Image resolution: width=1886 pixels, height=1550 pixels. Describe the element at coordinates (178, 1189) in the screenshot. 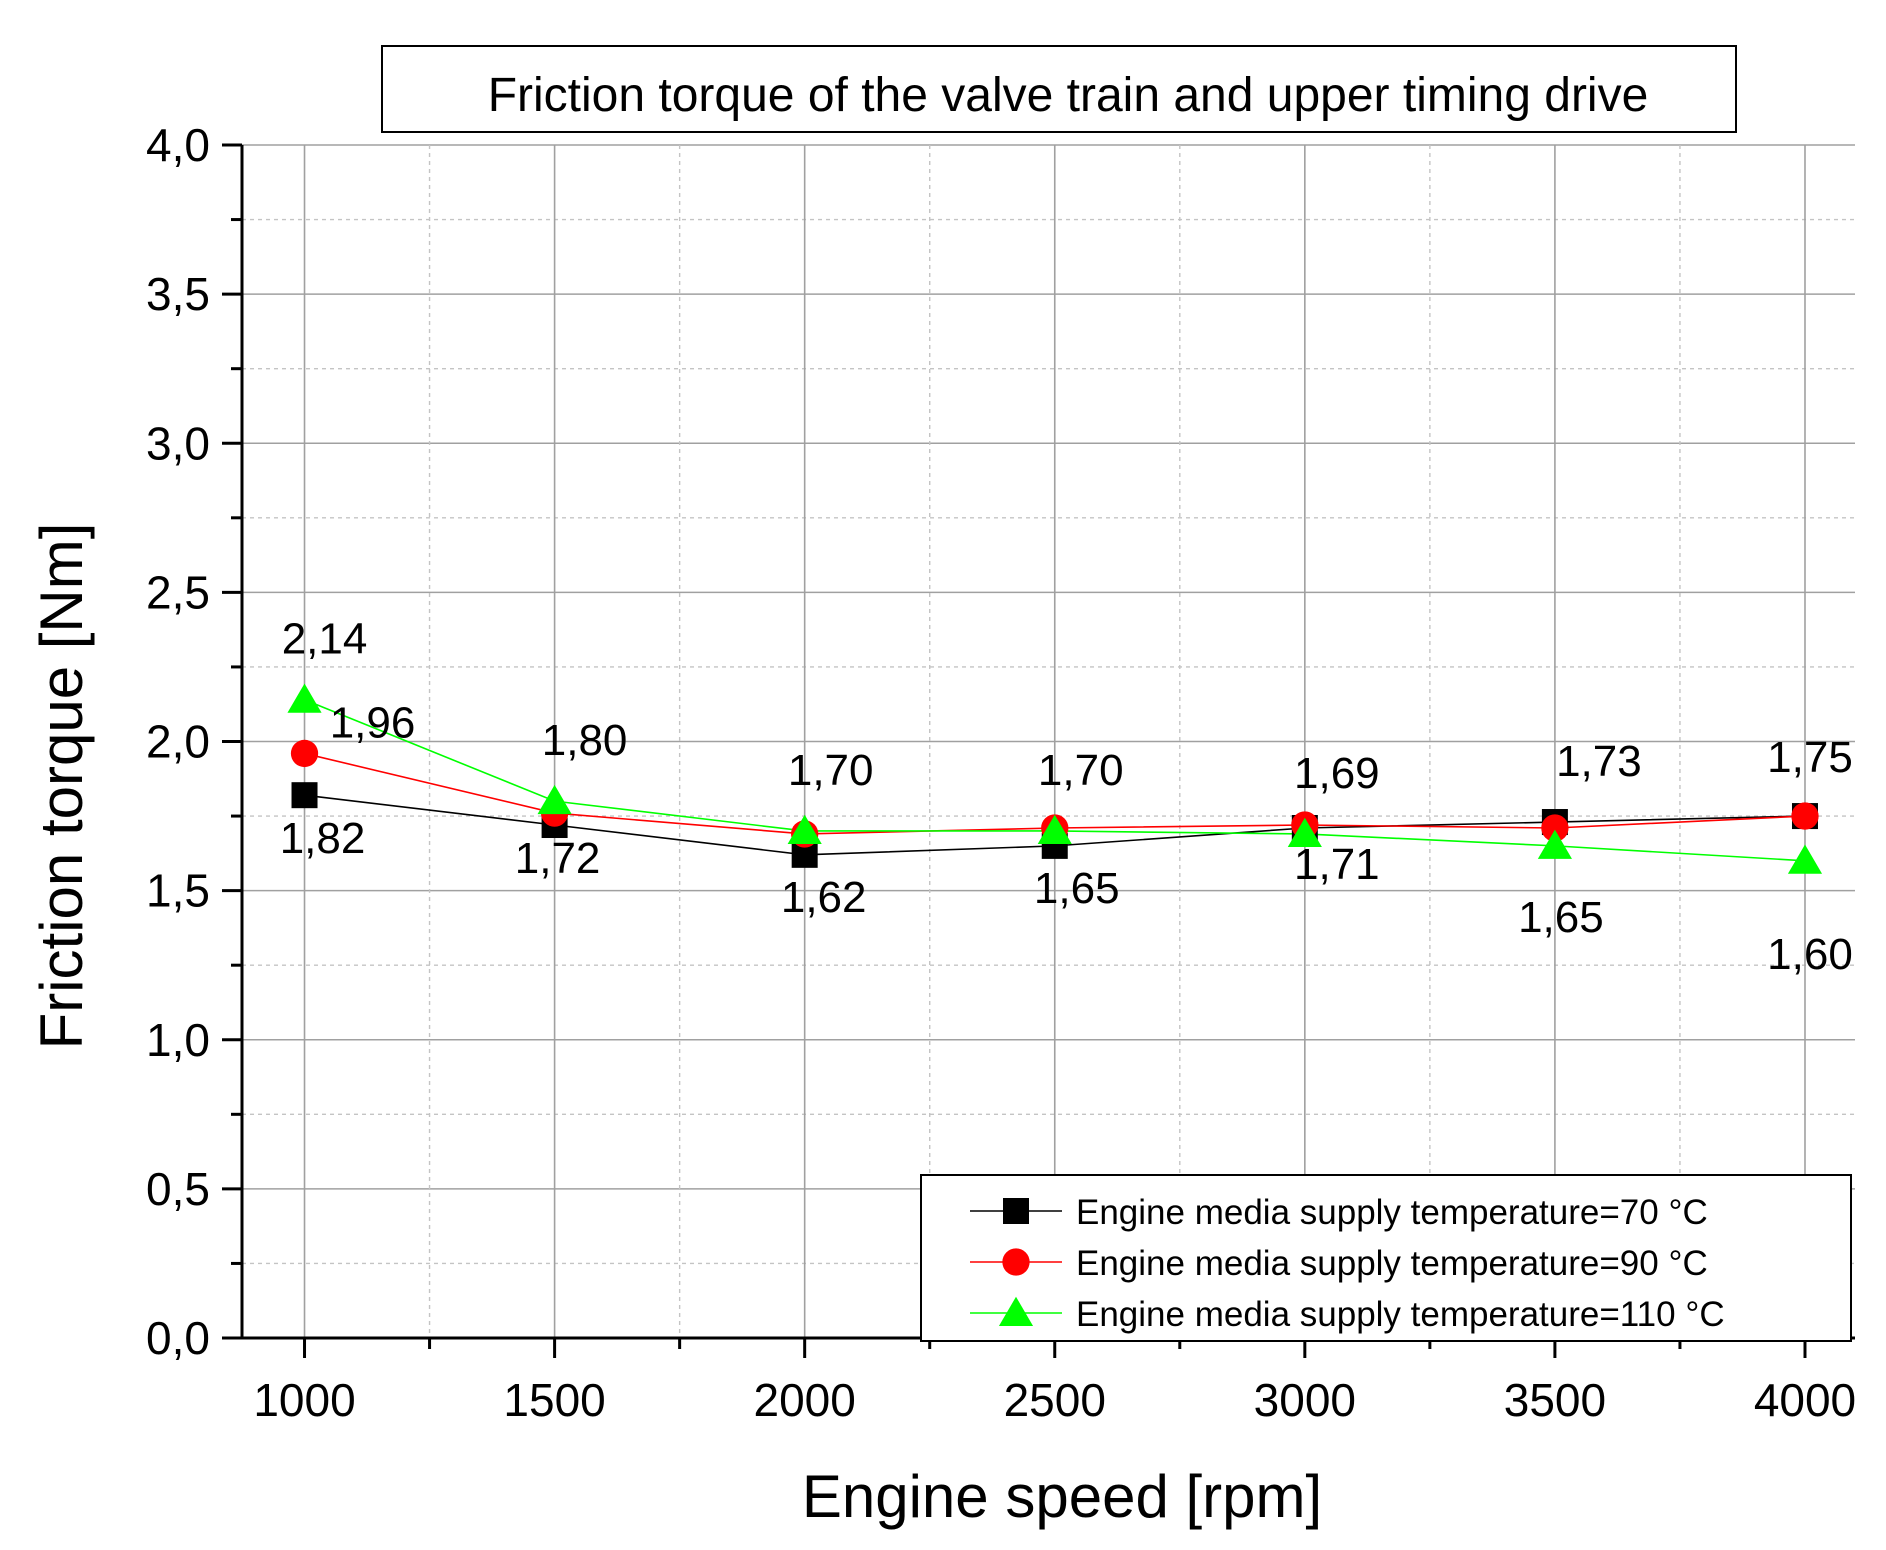

I see `y-tick-label: 0,5` at that location.